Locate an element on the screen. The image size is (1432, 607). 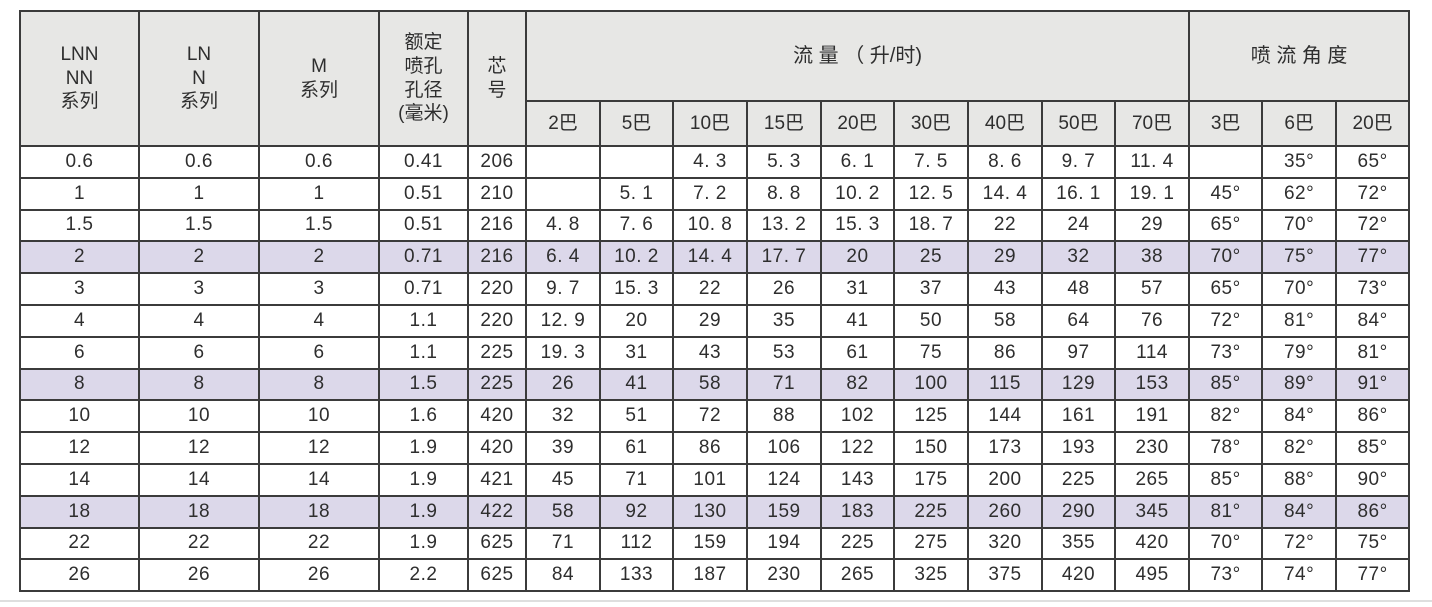
table-cell: 0.71 is located at coordinates (423, 289).